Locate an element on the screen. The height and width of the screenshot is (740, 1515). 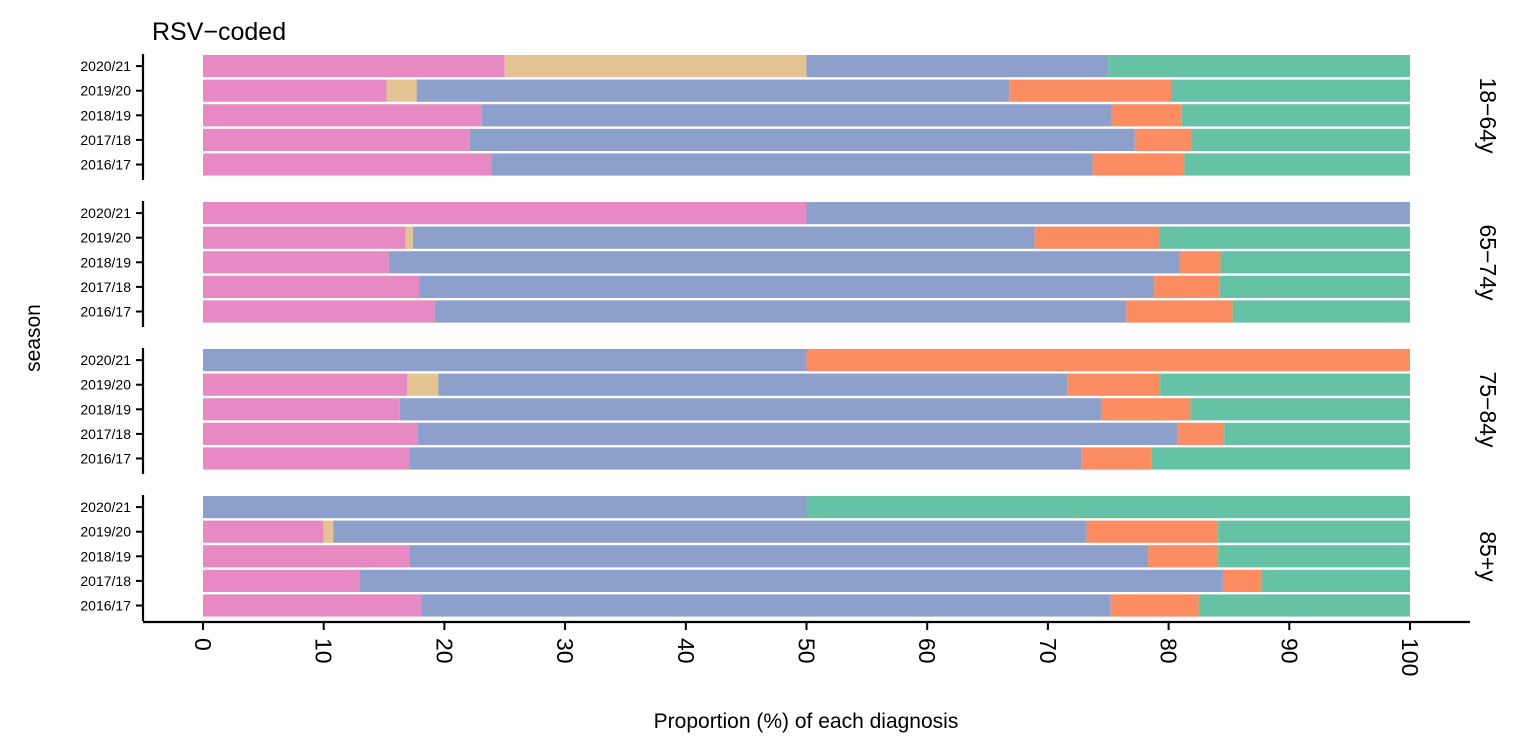
x-tick-label: 60 is located at coordinates (927, 651).